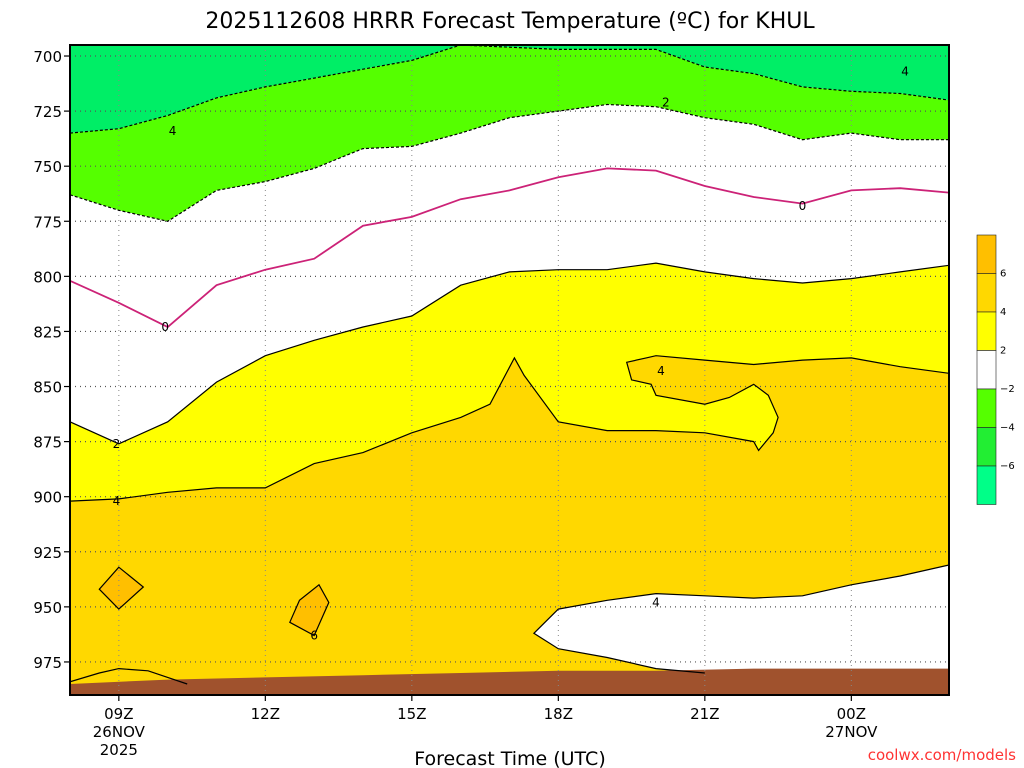 This screenshot has width=1024, height=768. What do you see at coordinates (173, 131) in the screenshot?
I see `contour-label-0: 4` at bounding box center [173, 131].